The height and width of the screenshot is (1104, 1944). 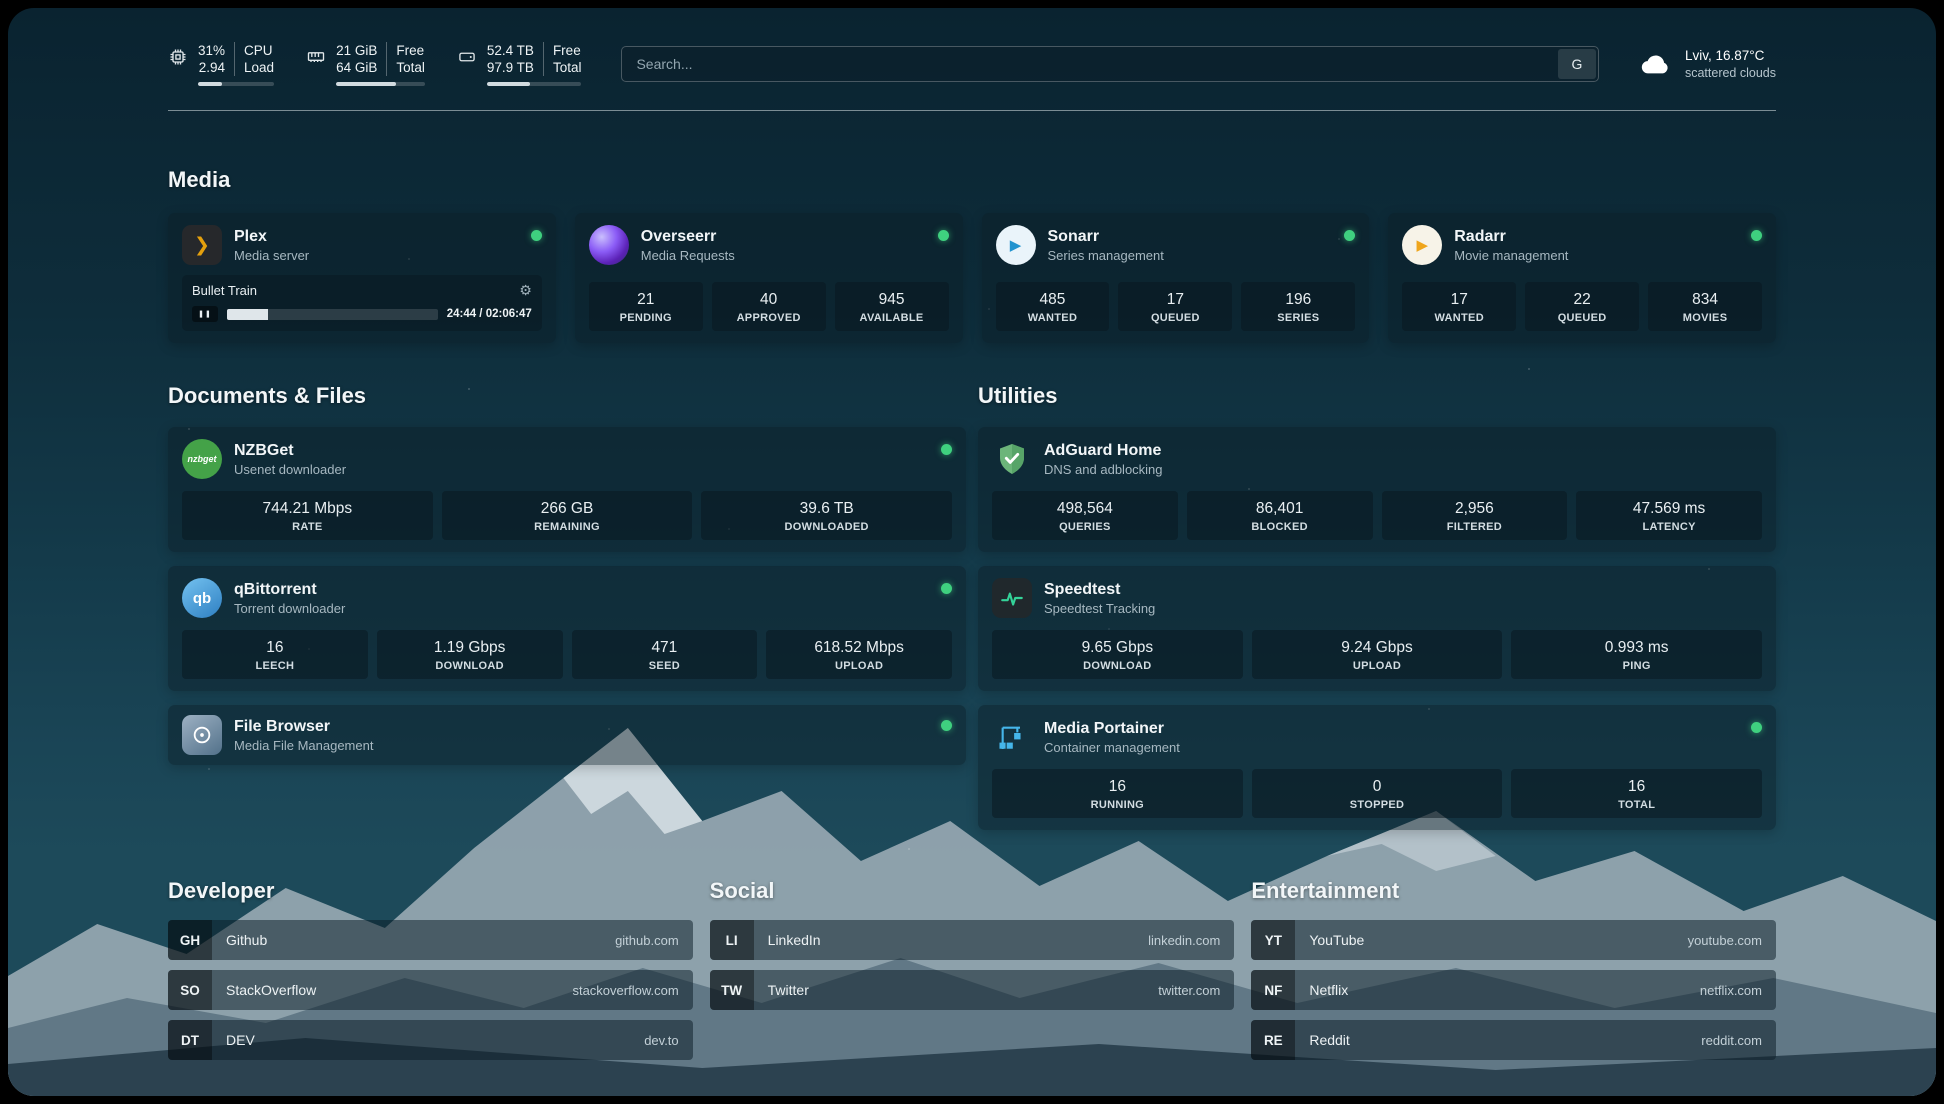 What do you see at coordinates (290, 608) in the screenshot?
I see `service-subtitle: Torrent downloader` at bounding box center [290, 608].